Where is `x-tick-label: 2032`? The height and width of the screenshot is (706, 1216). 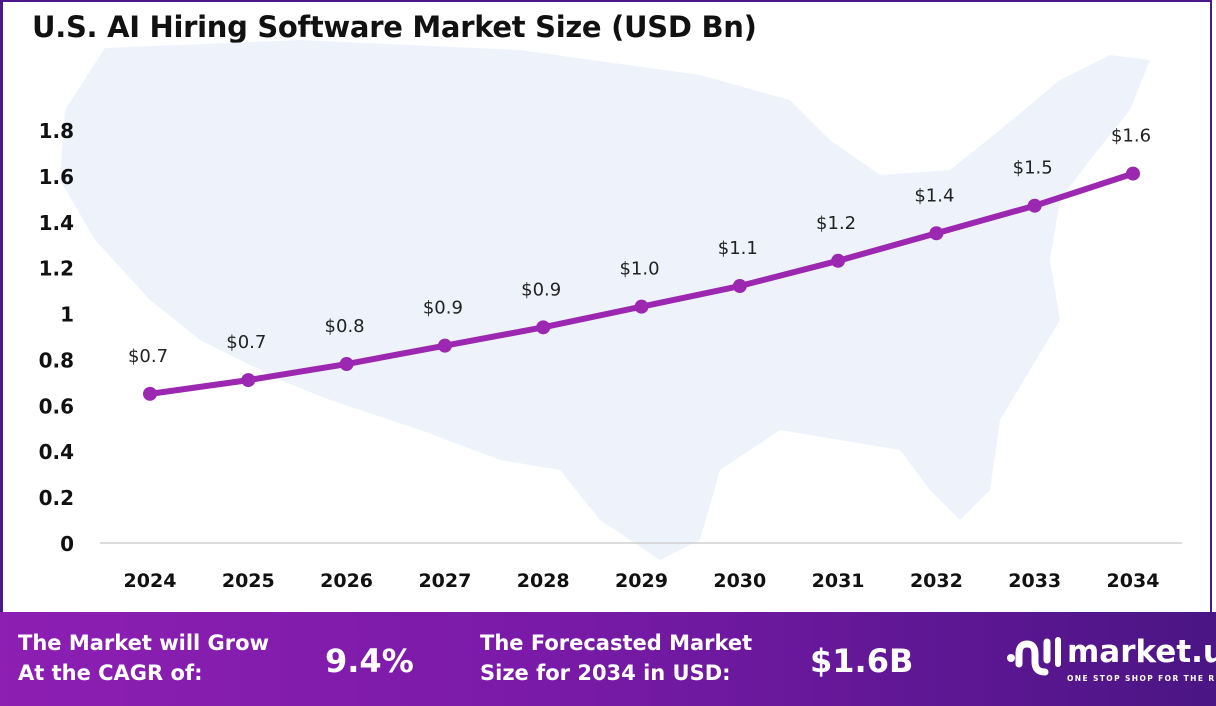
x-tick-label: 2032 is located at coordinates (936, 581).